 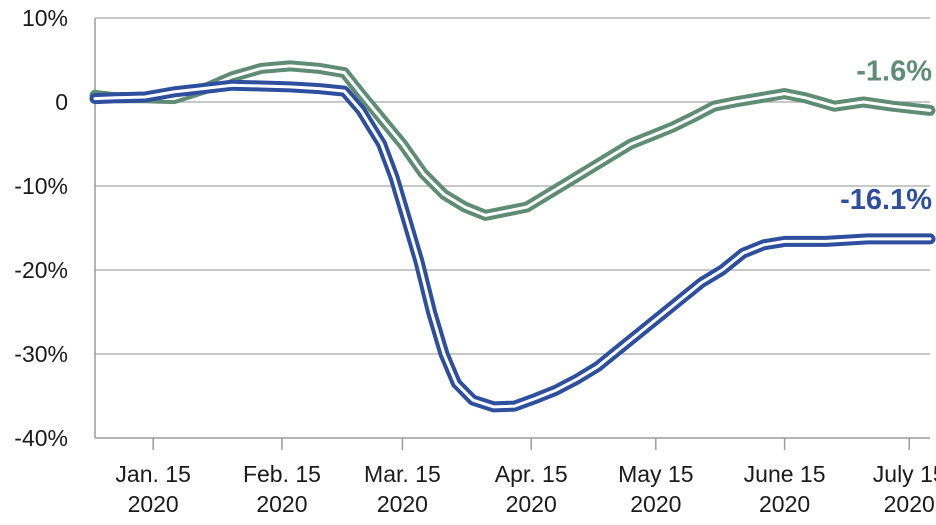 I want to click on end-labels: -1.6% -16.1%, so click(x=886, y=135).